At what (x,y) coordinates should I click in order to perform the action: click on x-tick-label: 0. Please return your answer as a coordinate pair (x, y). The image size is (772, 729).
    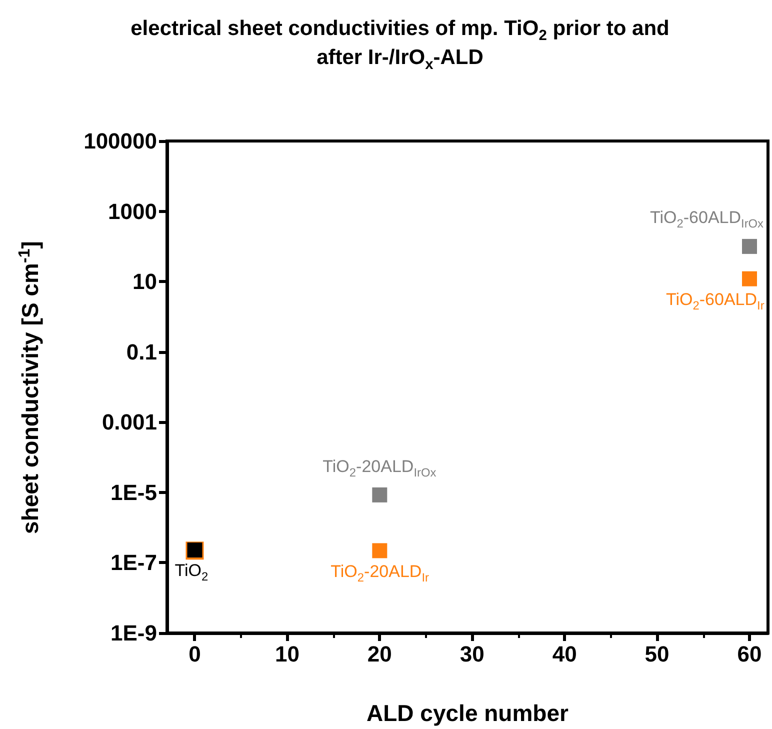
    Looking at the image, I should click on (194, 654).